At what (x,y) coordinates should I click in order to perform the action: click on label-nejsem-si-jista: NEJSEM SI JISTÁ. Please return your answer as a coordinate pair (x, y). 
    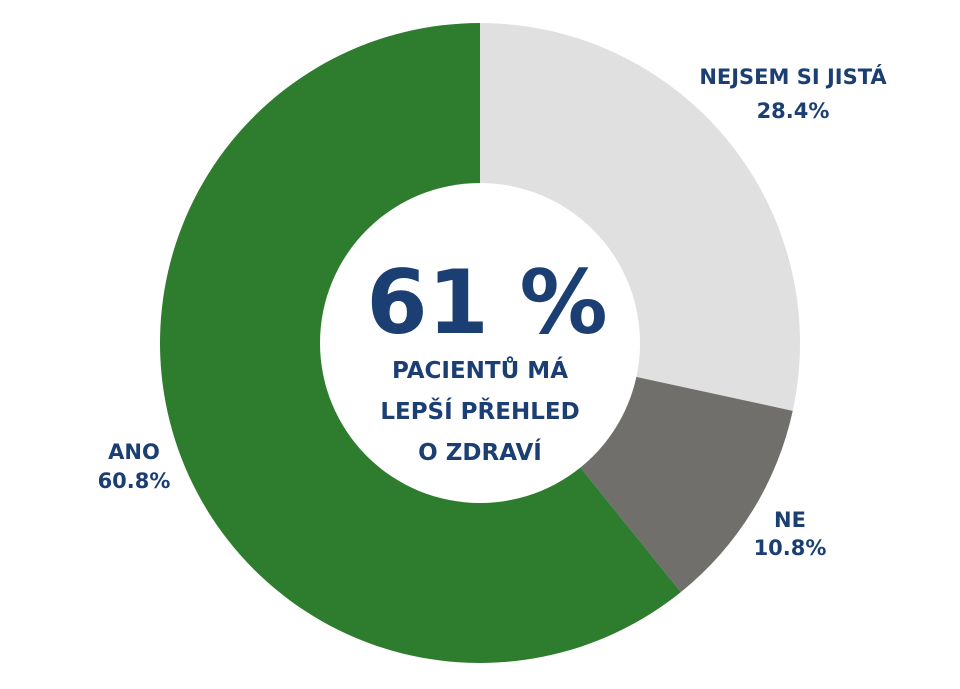
    Looking at the image, I should click on (793, 76).